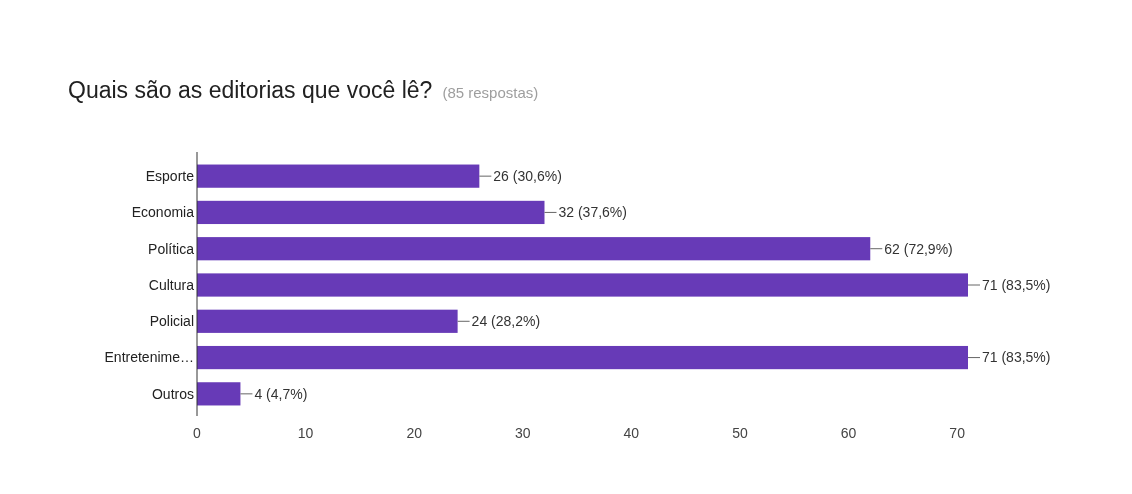 This screenshot has height=494, width=1132. What do you see at coordinates (918, 248) in the screenshot?
I see `data-label: 62 (72,9%)` at bounding box center [918, 248].